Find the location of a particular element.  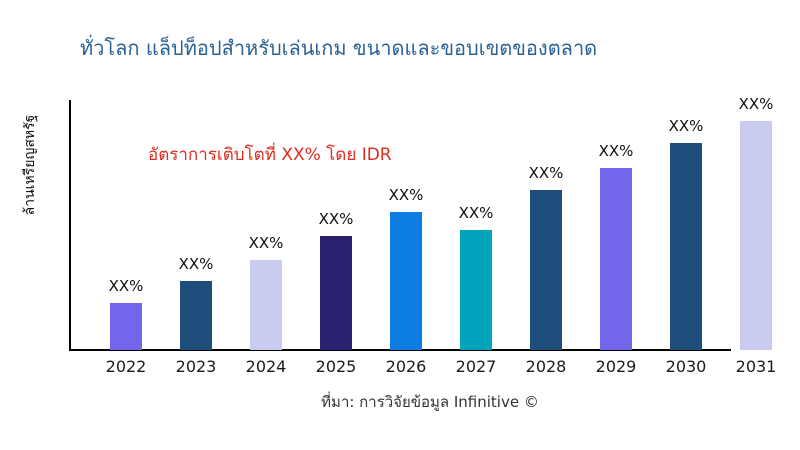

x-tick-label-2030: 2030 is located at coordinates (686, 366).